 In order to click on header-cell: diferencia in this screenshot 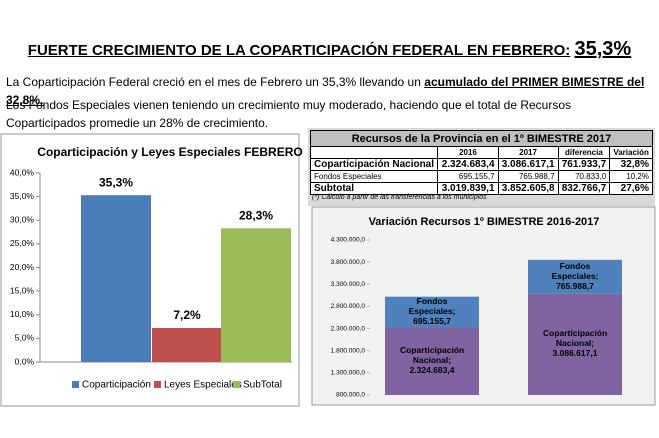, I will do `click(584, 152)`.